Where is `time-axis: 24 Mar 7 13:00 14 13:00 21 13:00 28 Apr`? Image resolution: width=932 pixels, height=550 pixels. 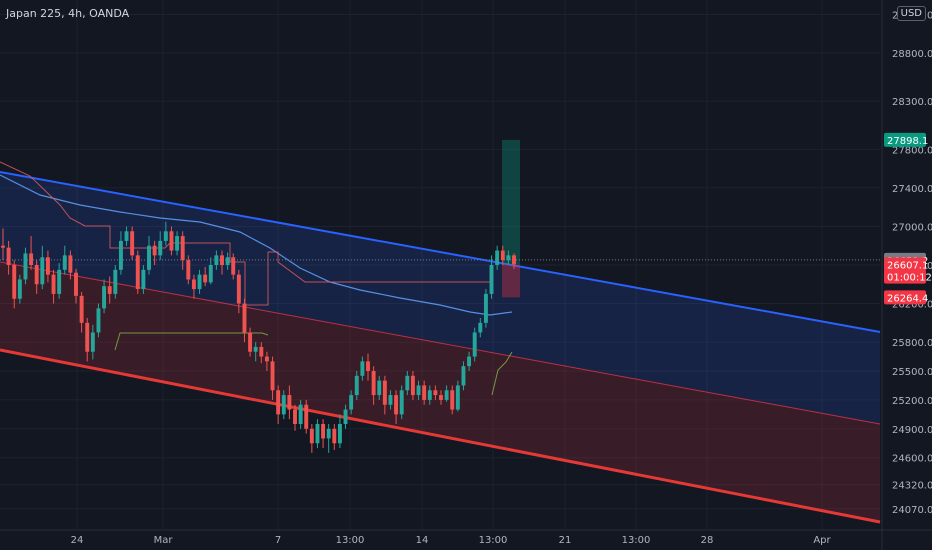 time-axis: 24 Mar 7 13:00 14 13:00 21 13:00 28 Apr is located at coordinates (466, 537).